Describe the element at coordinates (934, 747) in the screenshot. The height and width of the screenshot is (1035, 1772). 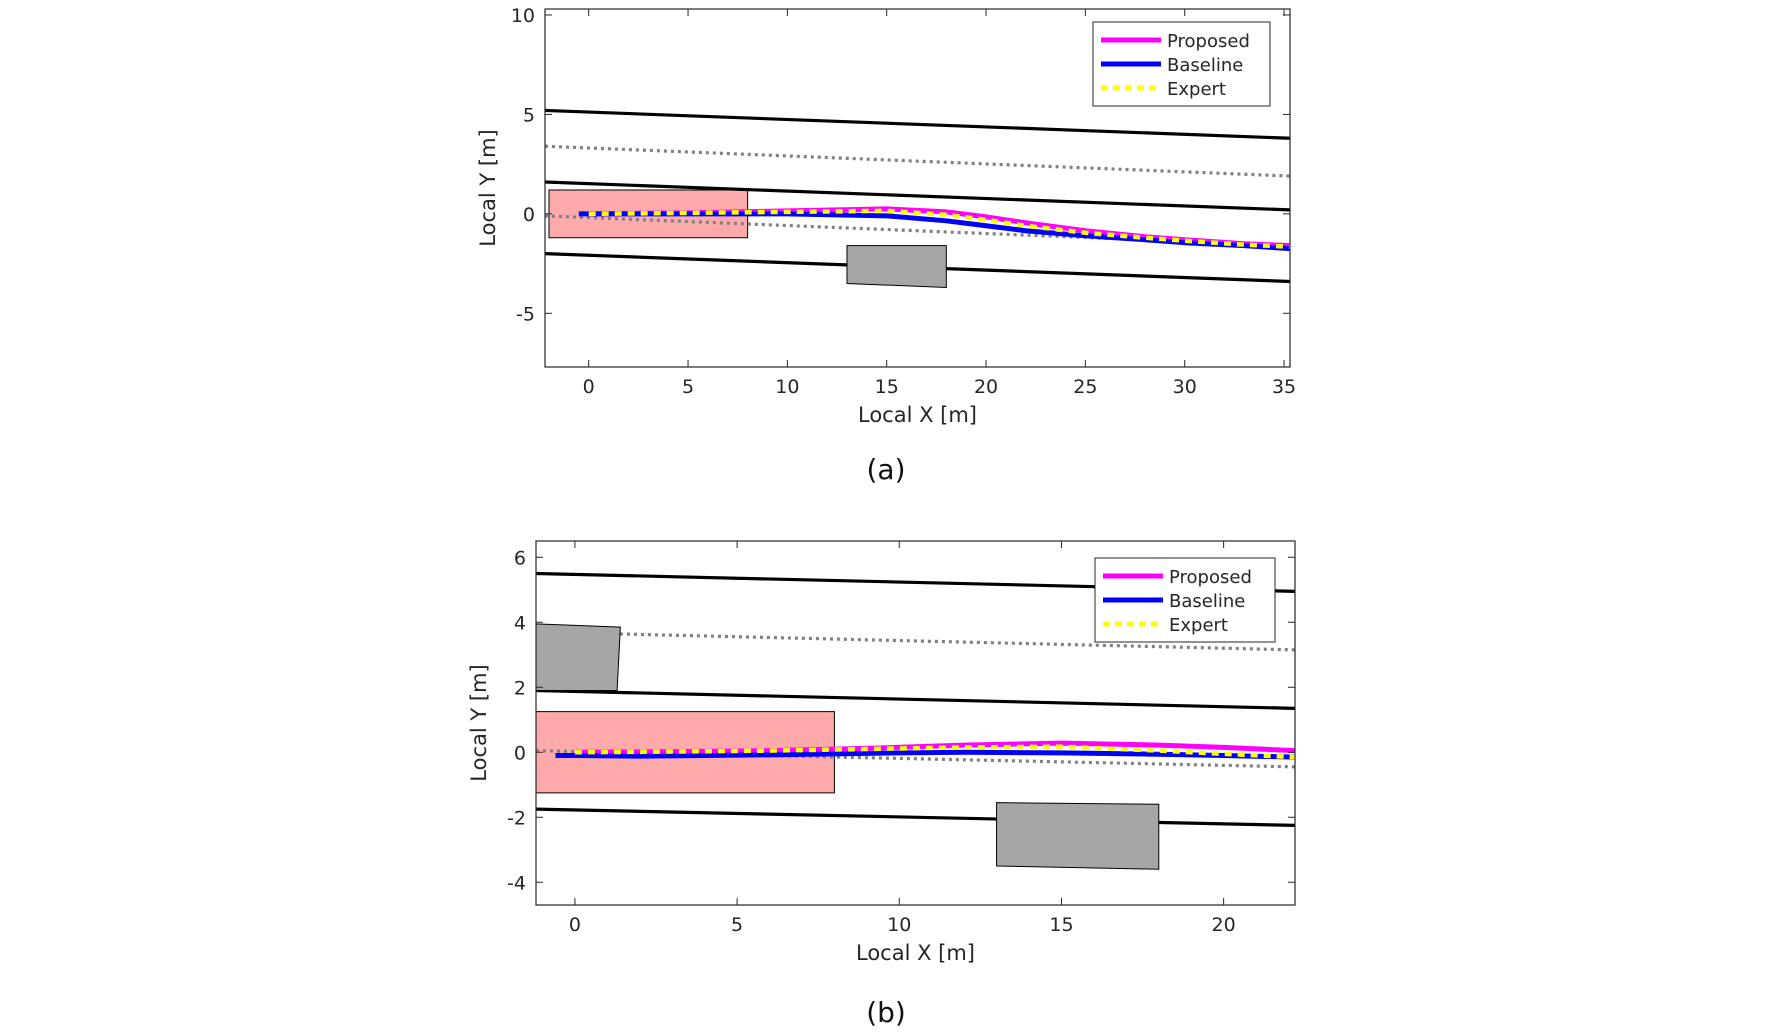
I see `series-line-proposed` at that location.